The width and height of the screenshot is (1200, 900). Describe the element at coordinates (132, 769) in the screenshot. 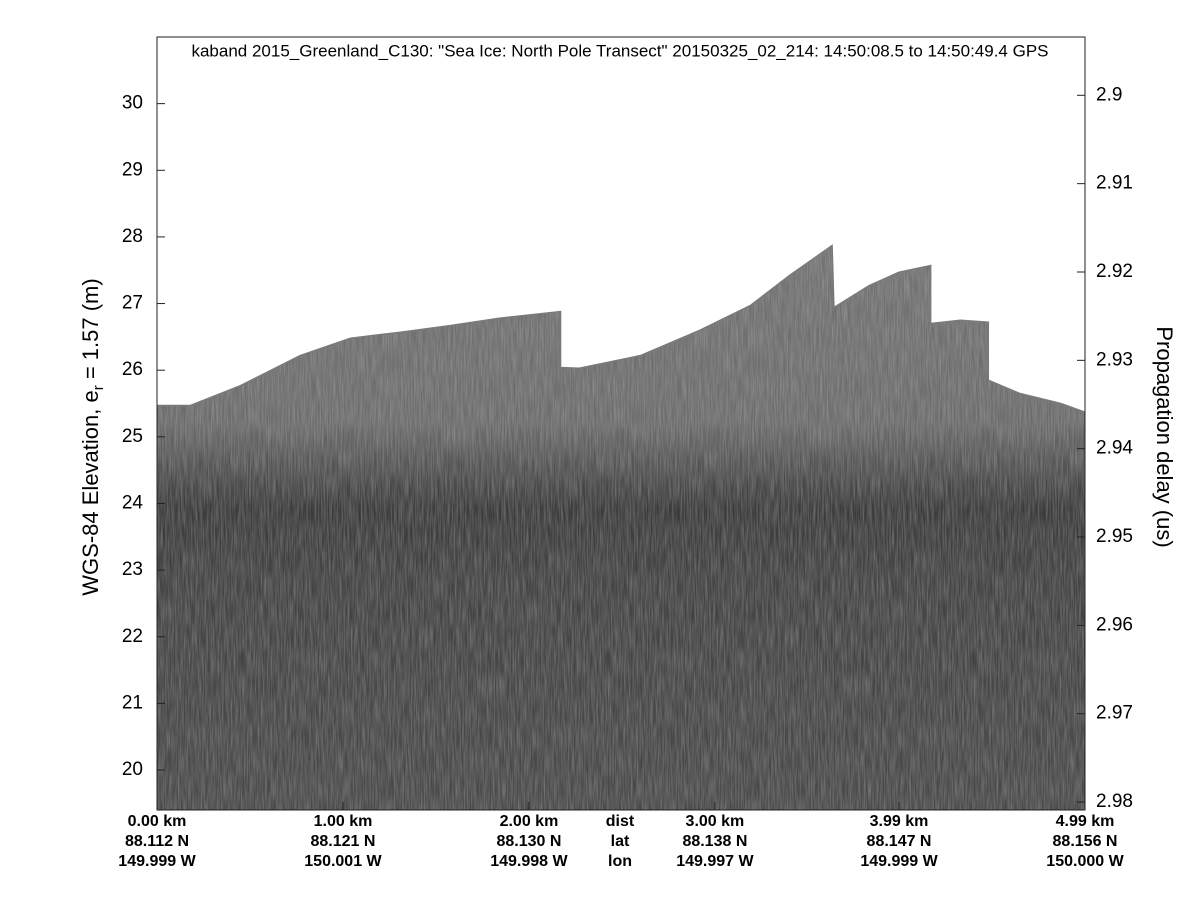

I see `y-tick-label: 20` at that location.